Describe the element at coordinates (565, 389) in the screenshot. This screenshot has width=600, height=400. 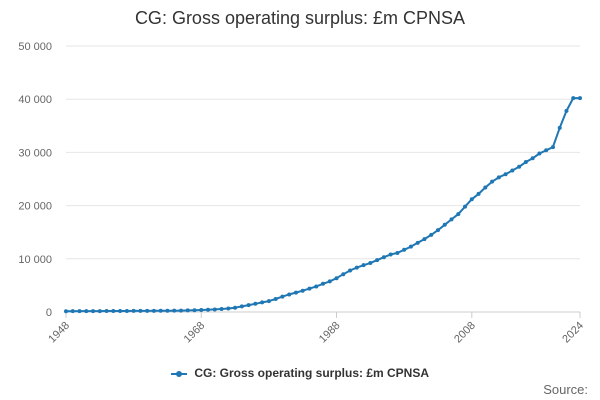
I see `source-label: Source:` at that location.